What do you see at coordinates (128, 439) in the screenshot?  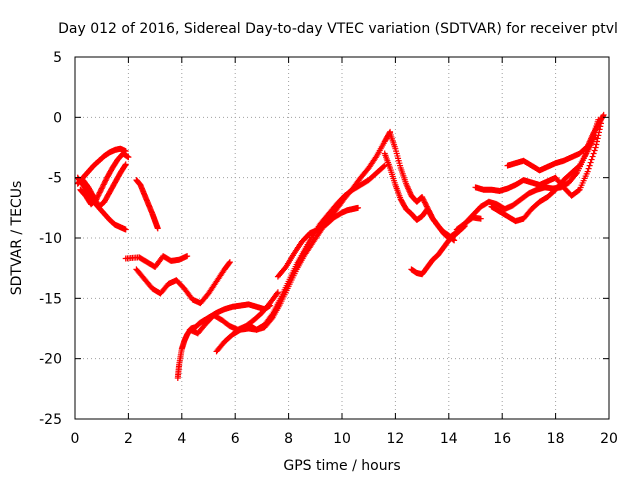 I see `x-tick-label: 2` at bounding box center [128, 439].